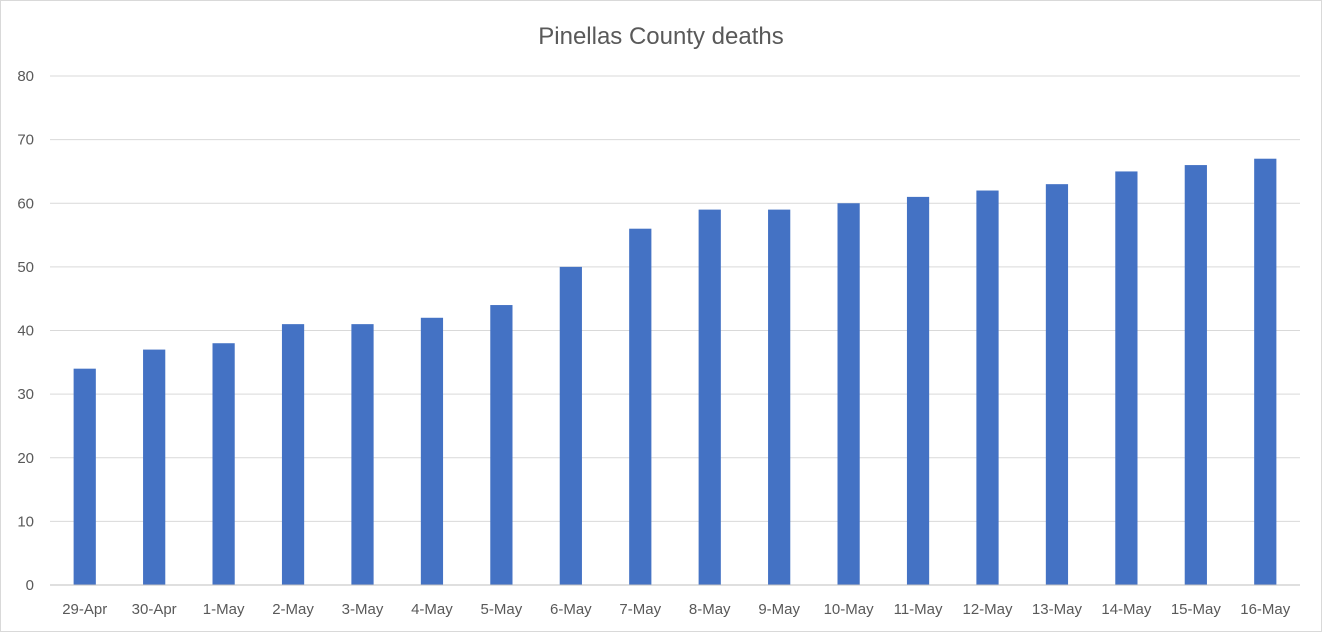  What do you see at coordinates (710, 609) in the screenshot?
I see `x-tick-label: 8-May` at bounding box center [710, 609].